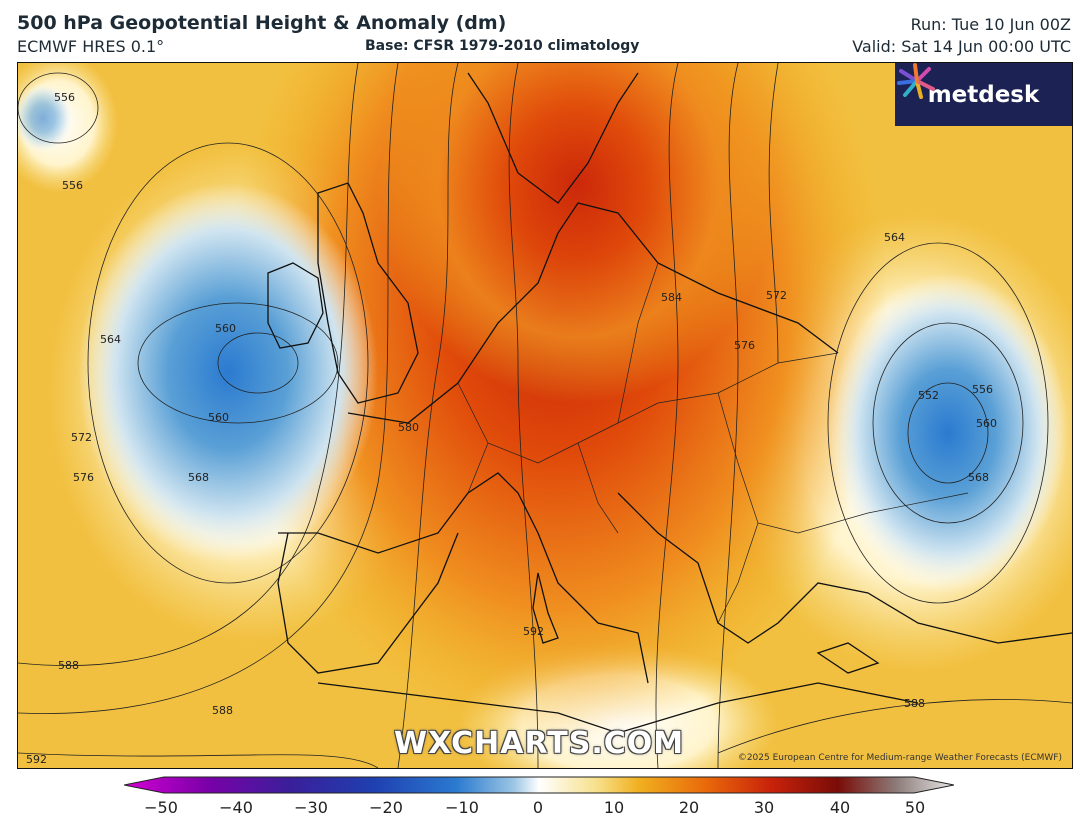 The width and height of the screenshot is (1088, 833). What do you see at coordinates (91, 46) in the screenshot?
I see `model-label: ECMWF HRES 0.1°` at bounding box center [91, 46].